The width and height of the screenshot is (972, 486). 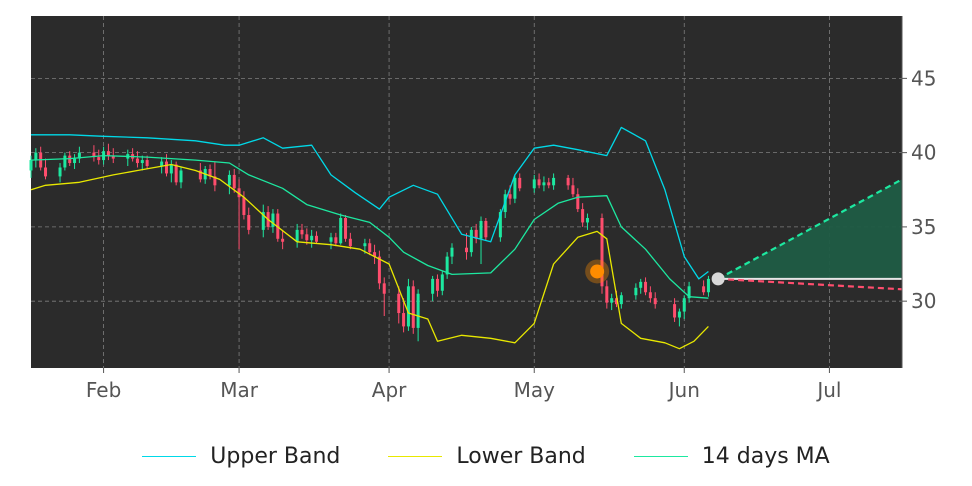 I want to click on legend: Upper Band Lower Band 14 days MA, so click(x=486, y=456).